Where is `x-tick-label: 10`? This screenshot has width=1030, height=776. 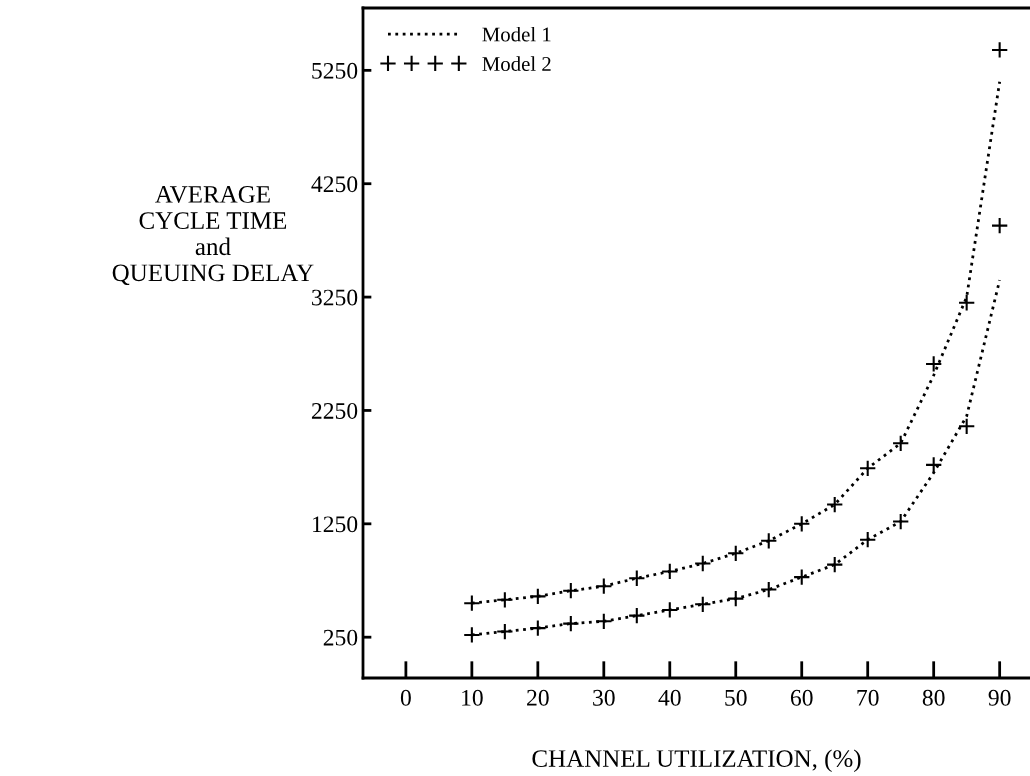
x-tick-label: 10 is located at coordinates (472, 697).